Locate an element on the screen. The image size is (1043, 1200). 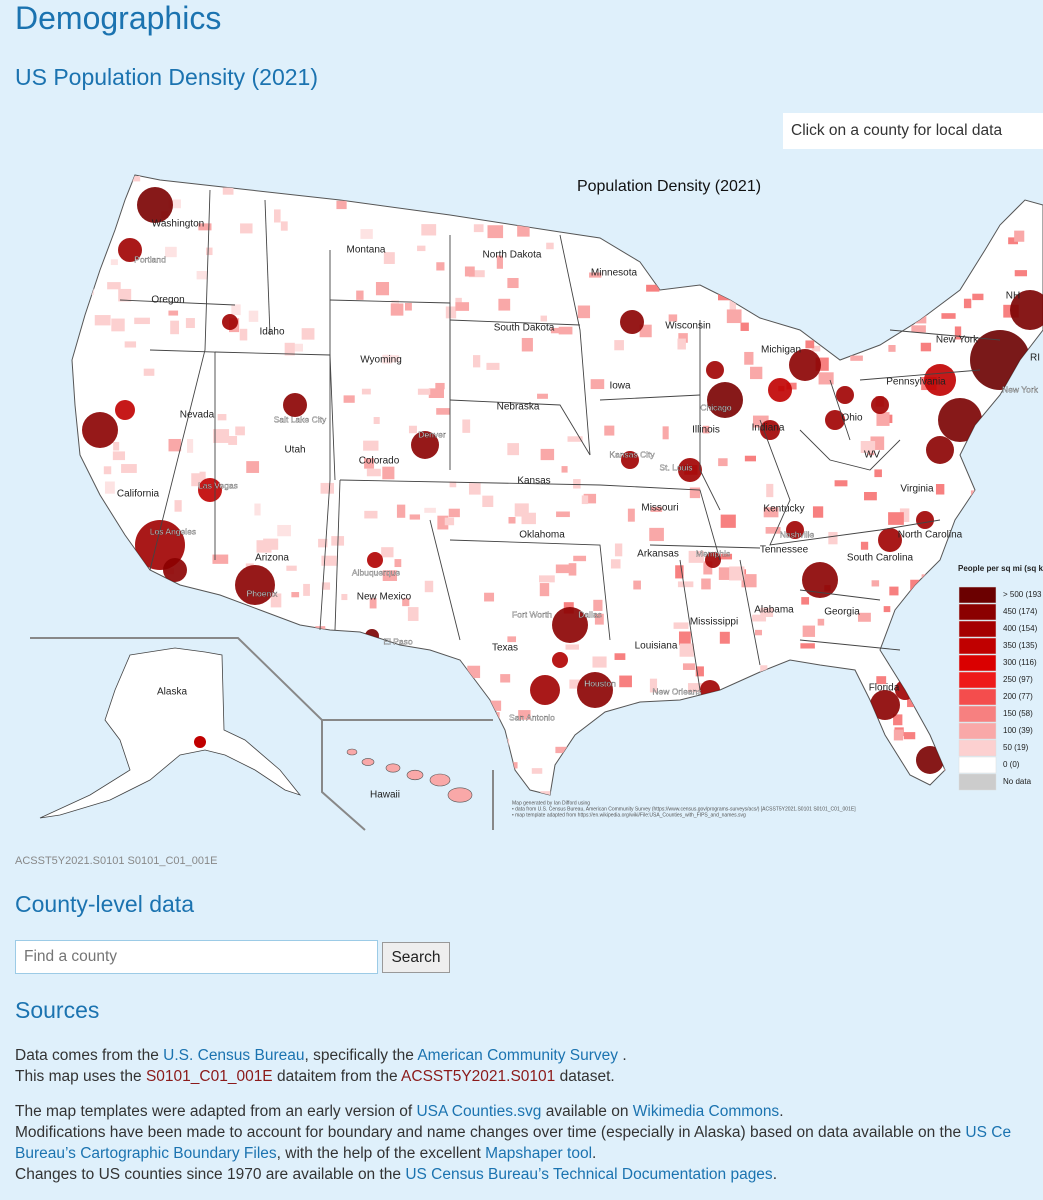
link: U.S. Census Bureau is located at coordinates (234, 1055).